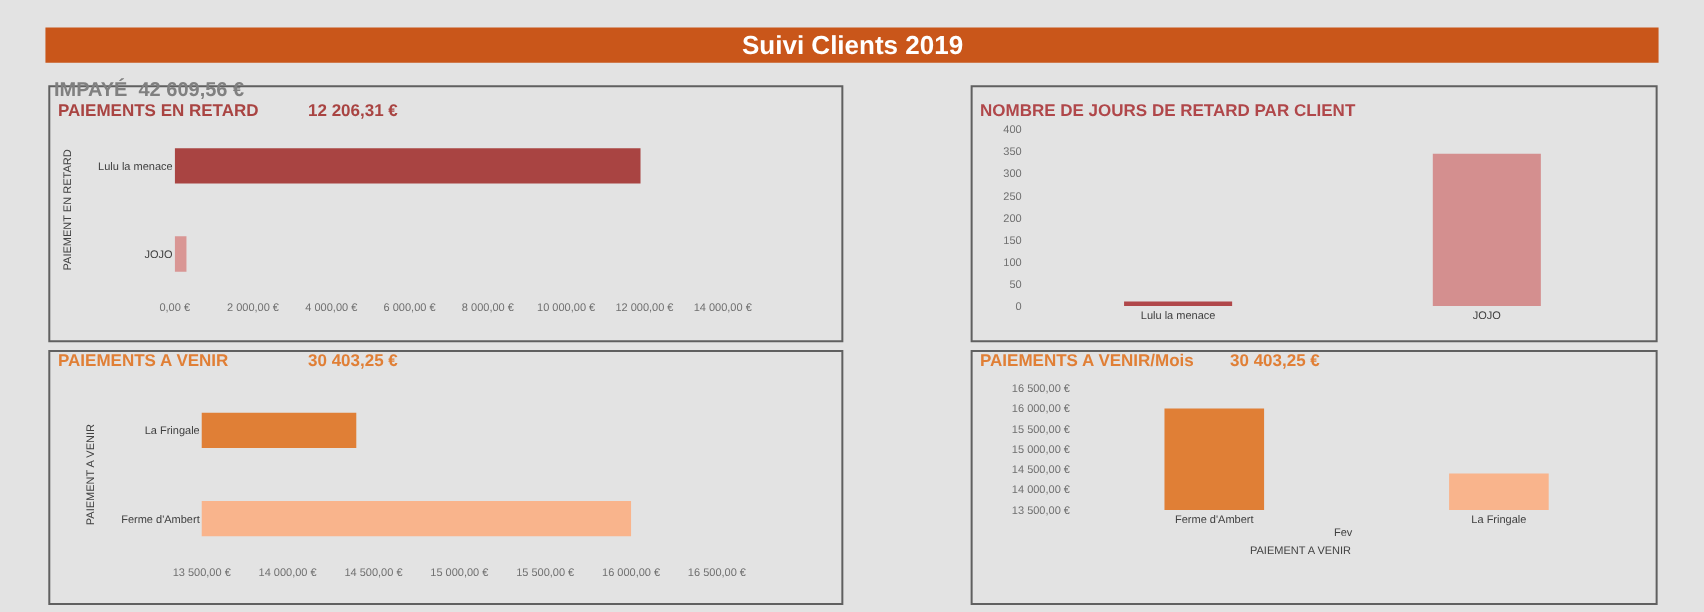 The height and width of the screenshot is (612, 1704). What do you see at coordinates (158, 110) in the screenshot?
I see `chart-title: PAIEMENTS EN RETARD` at bounding box center [158, 110].